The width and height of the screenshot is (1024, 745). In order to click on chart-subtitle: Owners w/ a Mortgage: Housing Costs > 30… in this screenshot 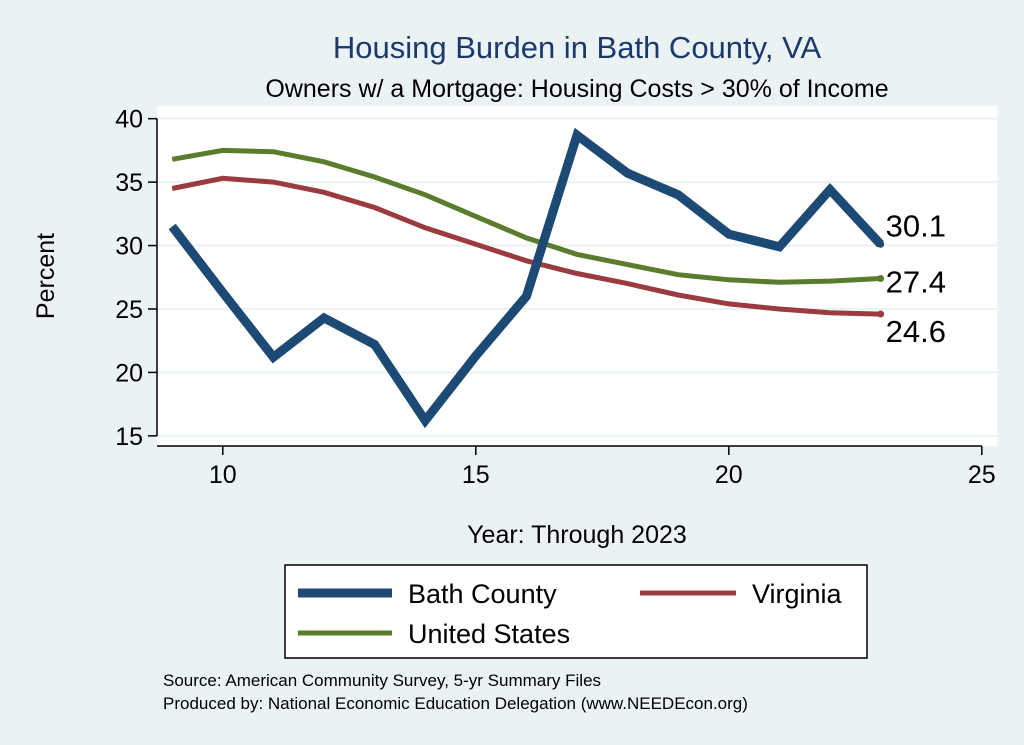, I will do `click(576, 89)`.